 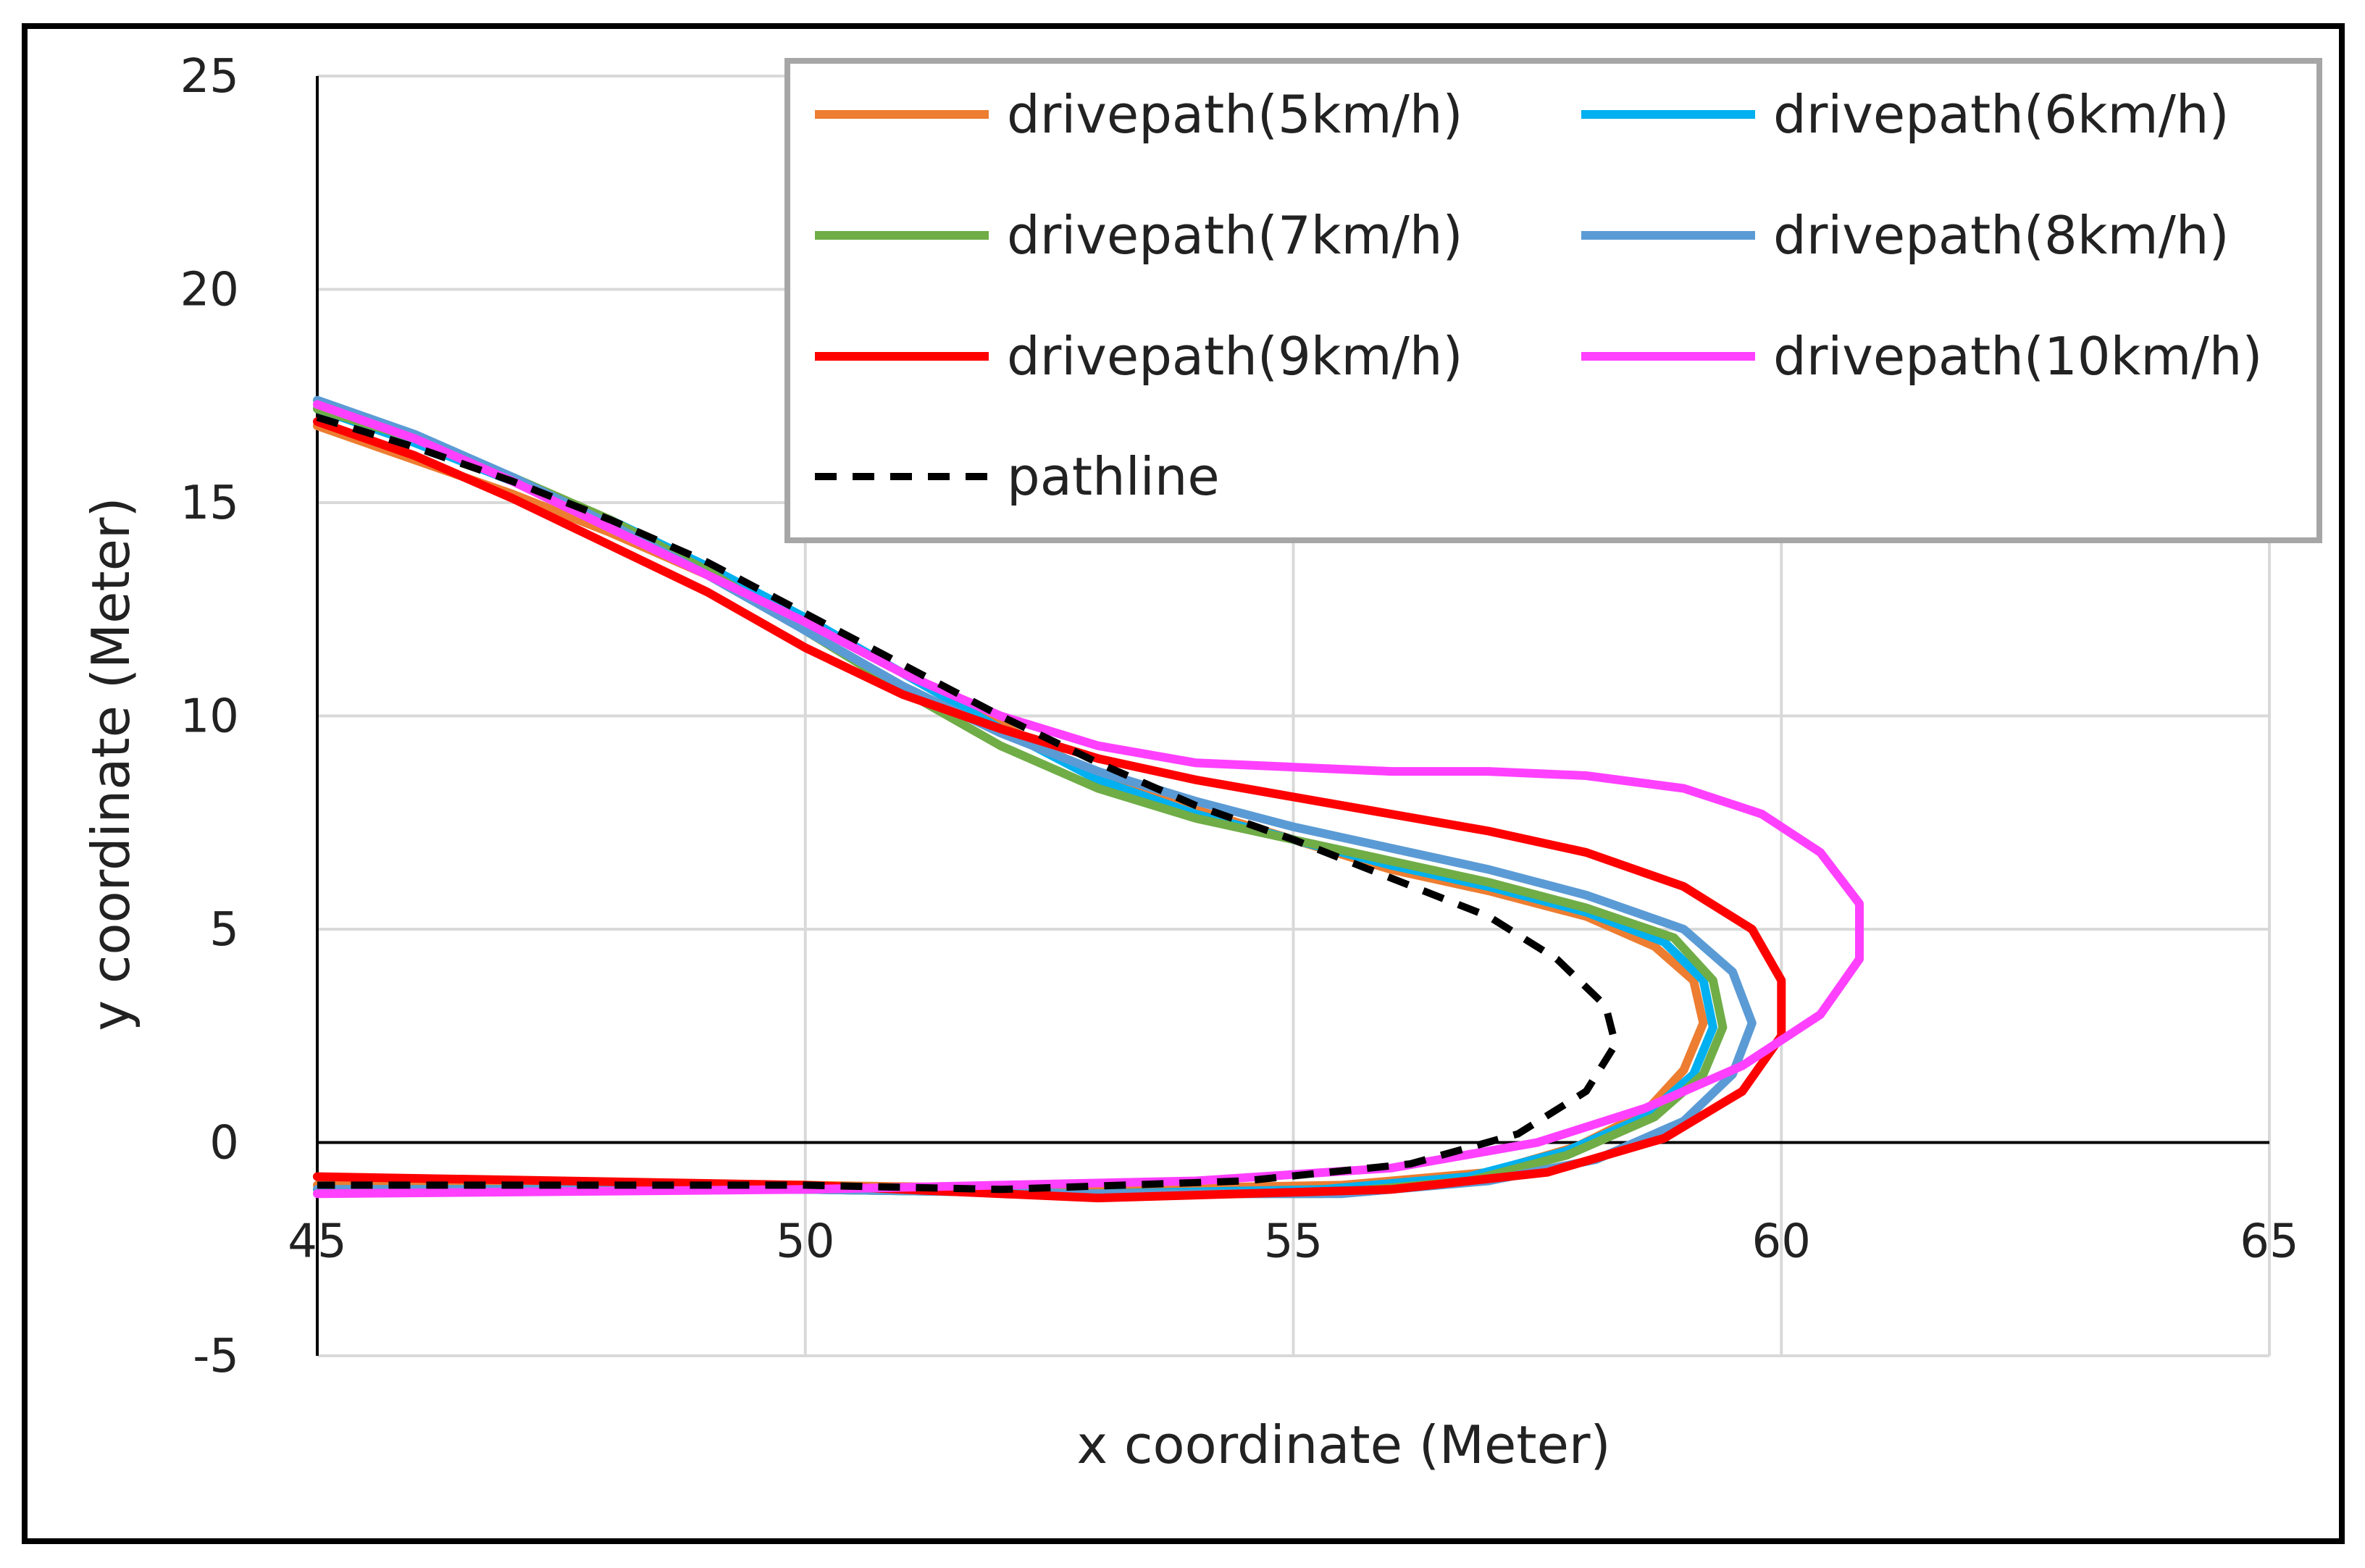 I want to click on legend-label-4: drivepath(8km/h), so click(x=2002, y=236).